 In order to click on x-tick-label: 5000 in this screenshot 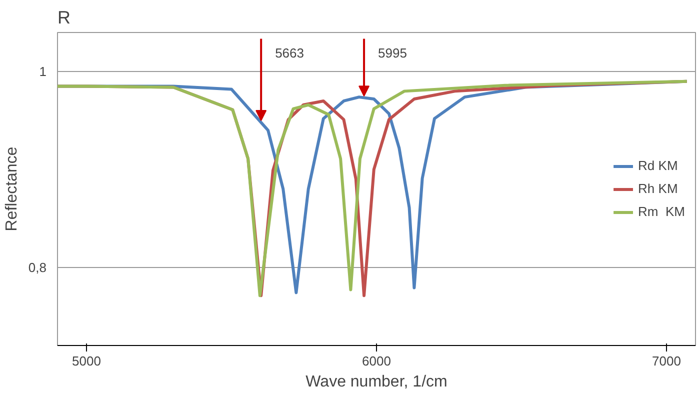, I will do `click(86, 361)`.